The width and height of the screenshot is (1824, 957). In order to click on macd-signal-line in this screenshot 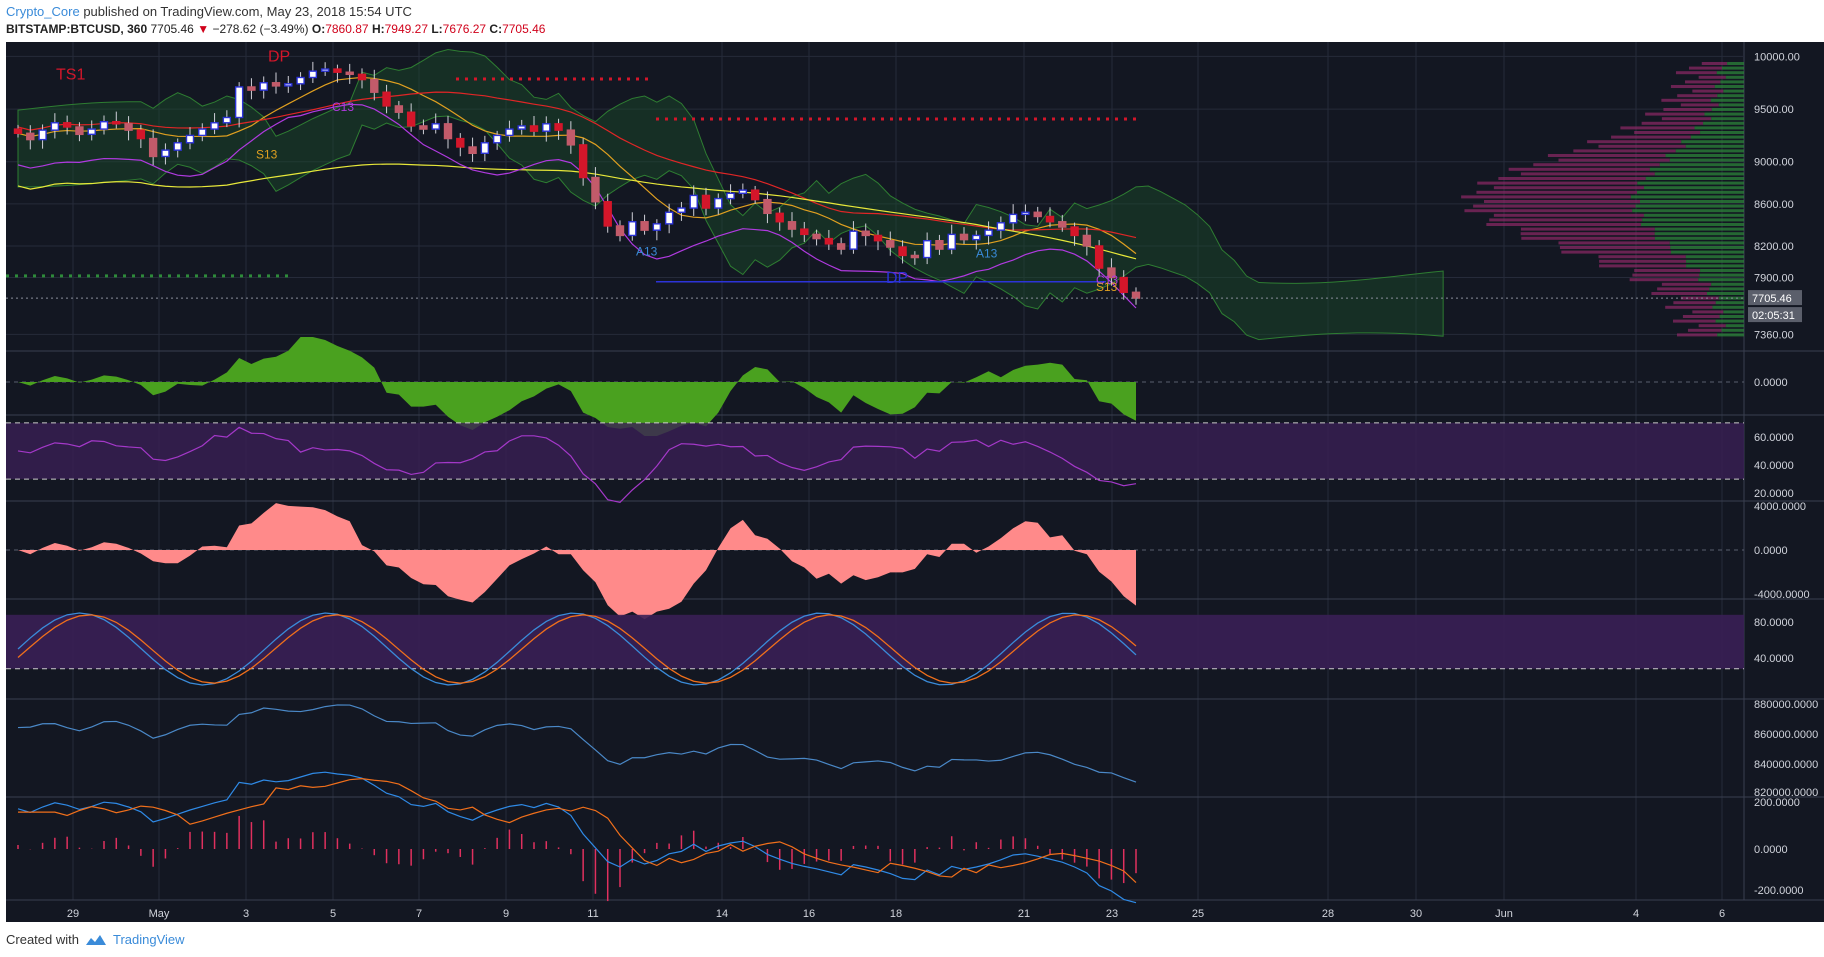, I will do `click(577, 830)`.